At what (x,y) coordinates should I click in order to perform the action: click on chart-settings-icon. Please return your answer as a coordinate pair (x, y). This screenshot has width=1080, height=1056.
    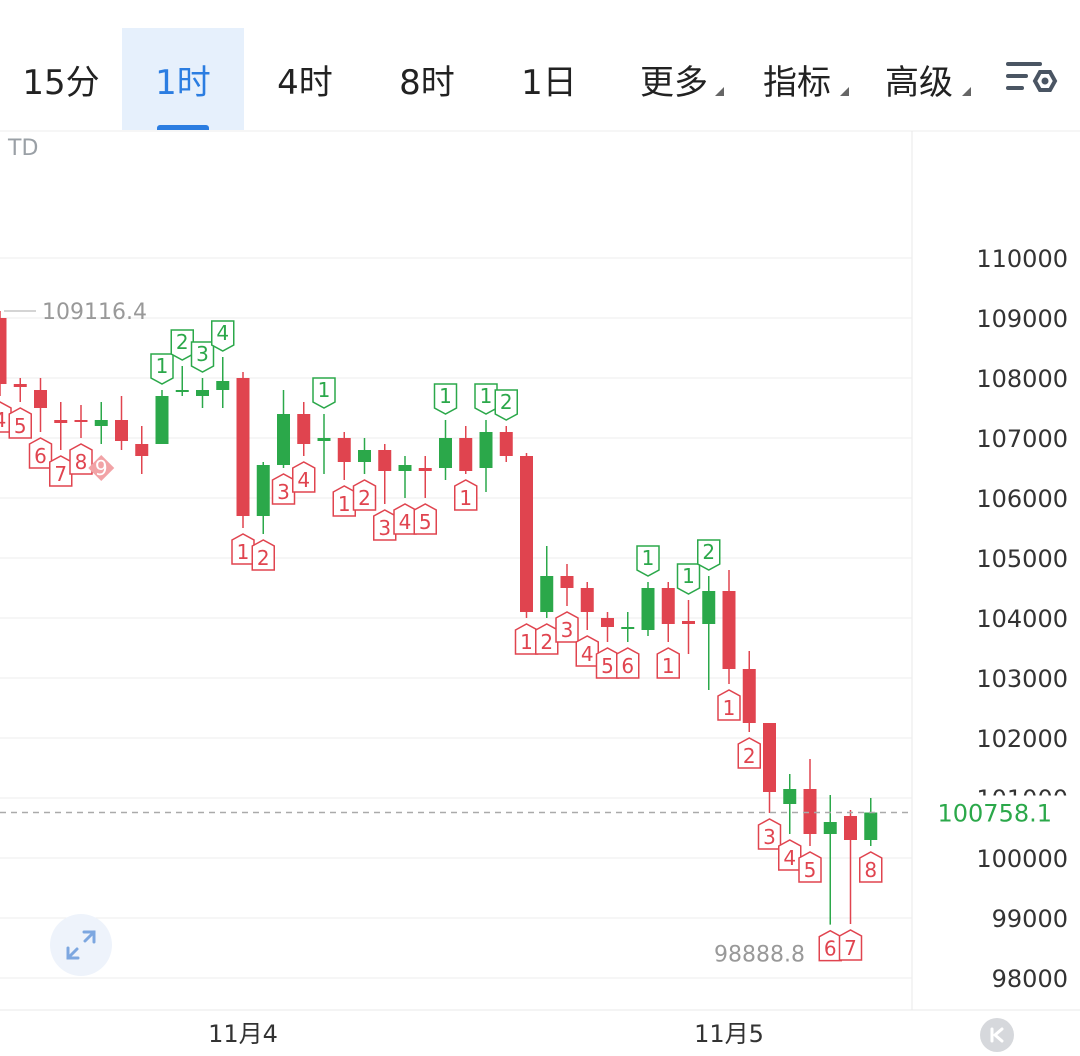
    Looking at the image, I should click on (1031, 80).